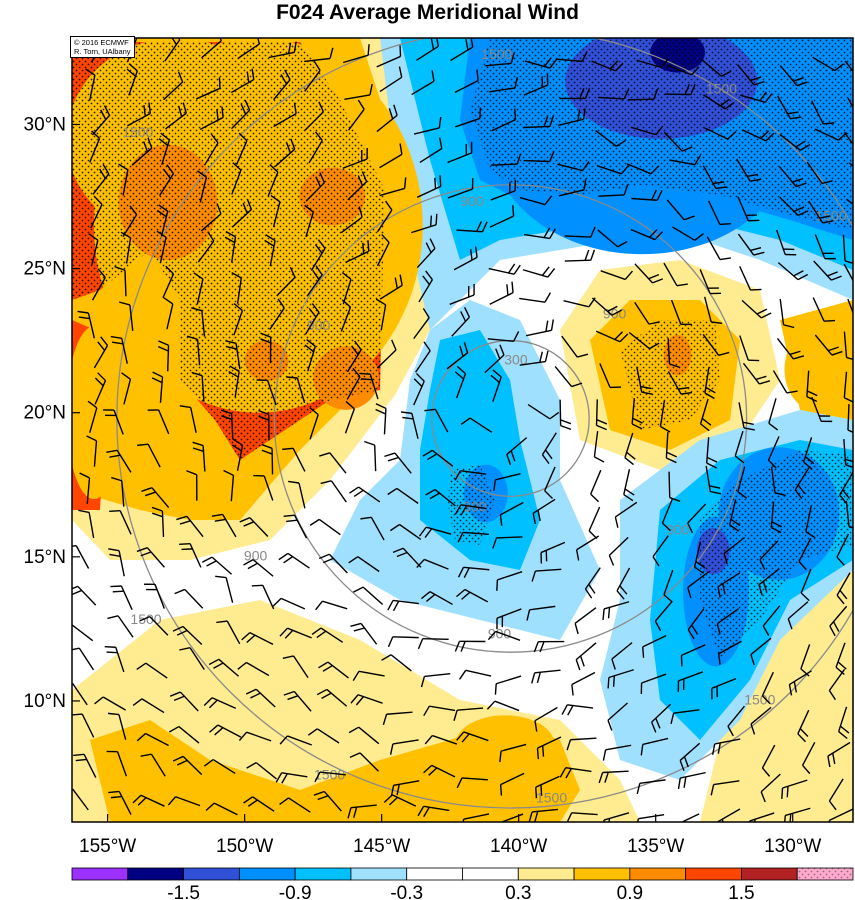  Describe the element at coordinates (45, 557) in the screenshot. I see `lat-tick-label: 15°N` at that location.